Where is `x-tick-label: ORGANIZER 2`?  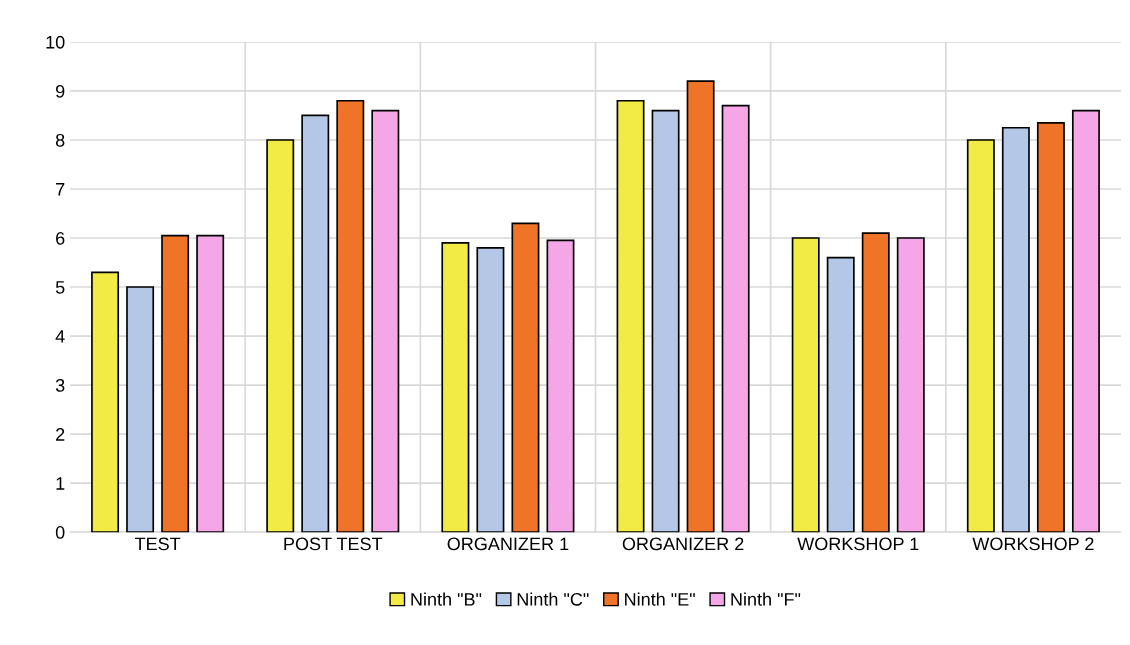 x-tick-label: ORGANIZER 2 is located at coordinates (683, 544).